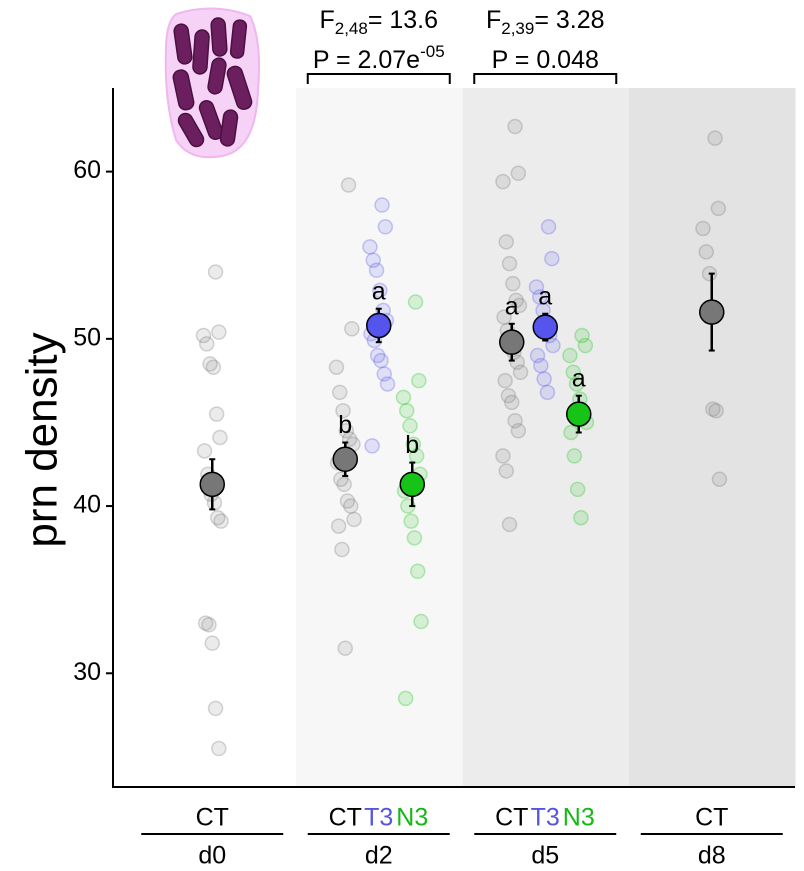 Image resolution: width=804 pixels, height=871 pixels. I want to click on group-label: d2, so click(379, 856).